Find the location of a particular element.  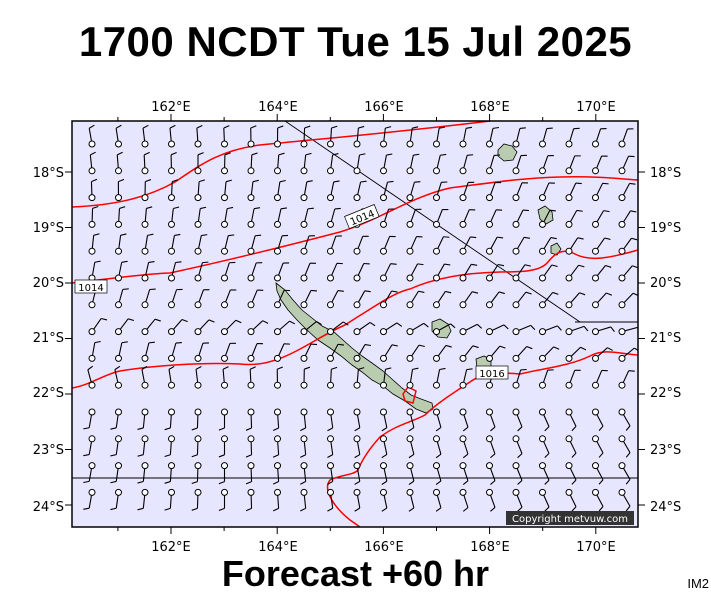

isobar-label-1016: 1016 is located at coordinates (492, 372).